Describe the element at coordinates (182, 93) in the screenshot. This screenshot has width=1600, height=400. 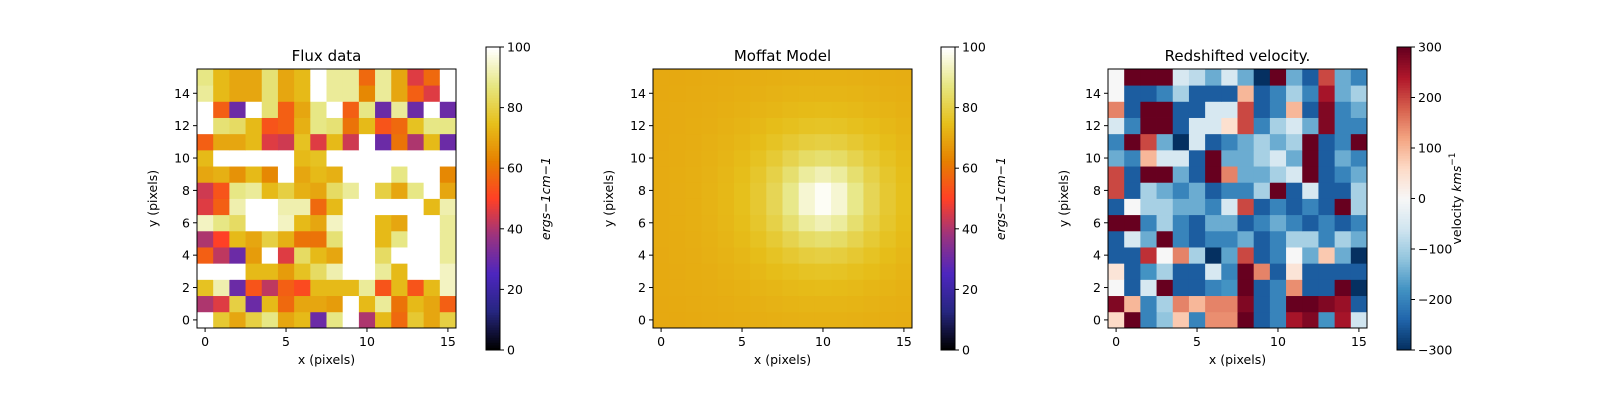
I see `y-tick-label: 14` at that location.